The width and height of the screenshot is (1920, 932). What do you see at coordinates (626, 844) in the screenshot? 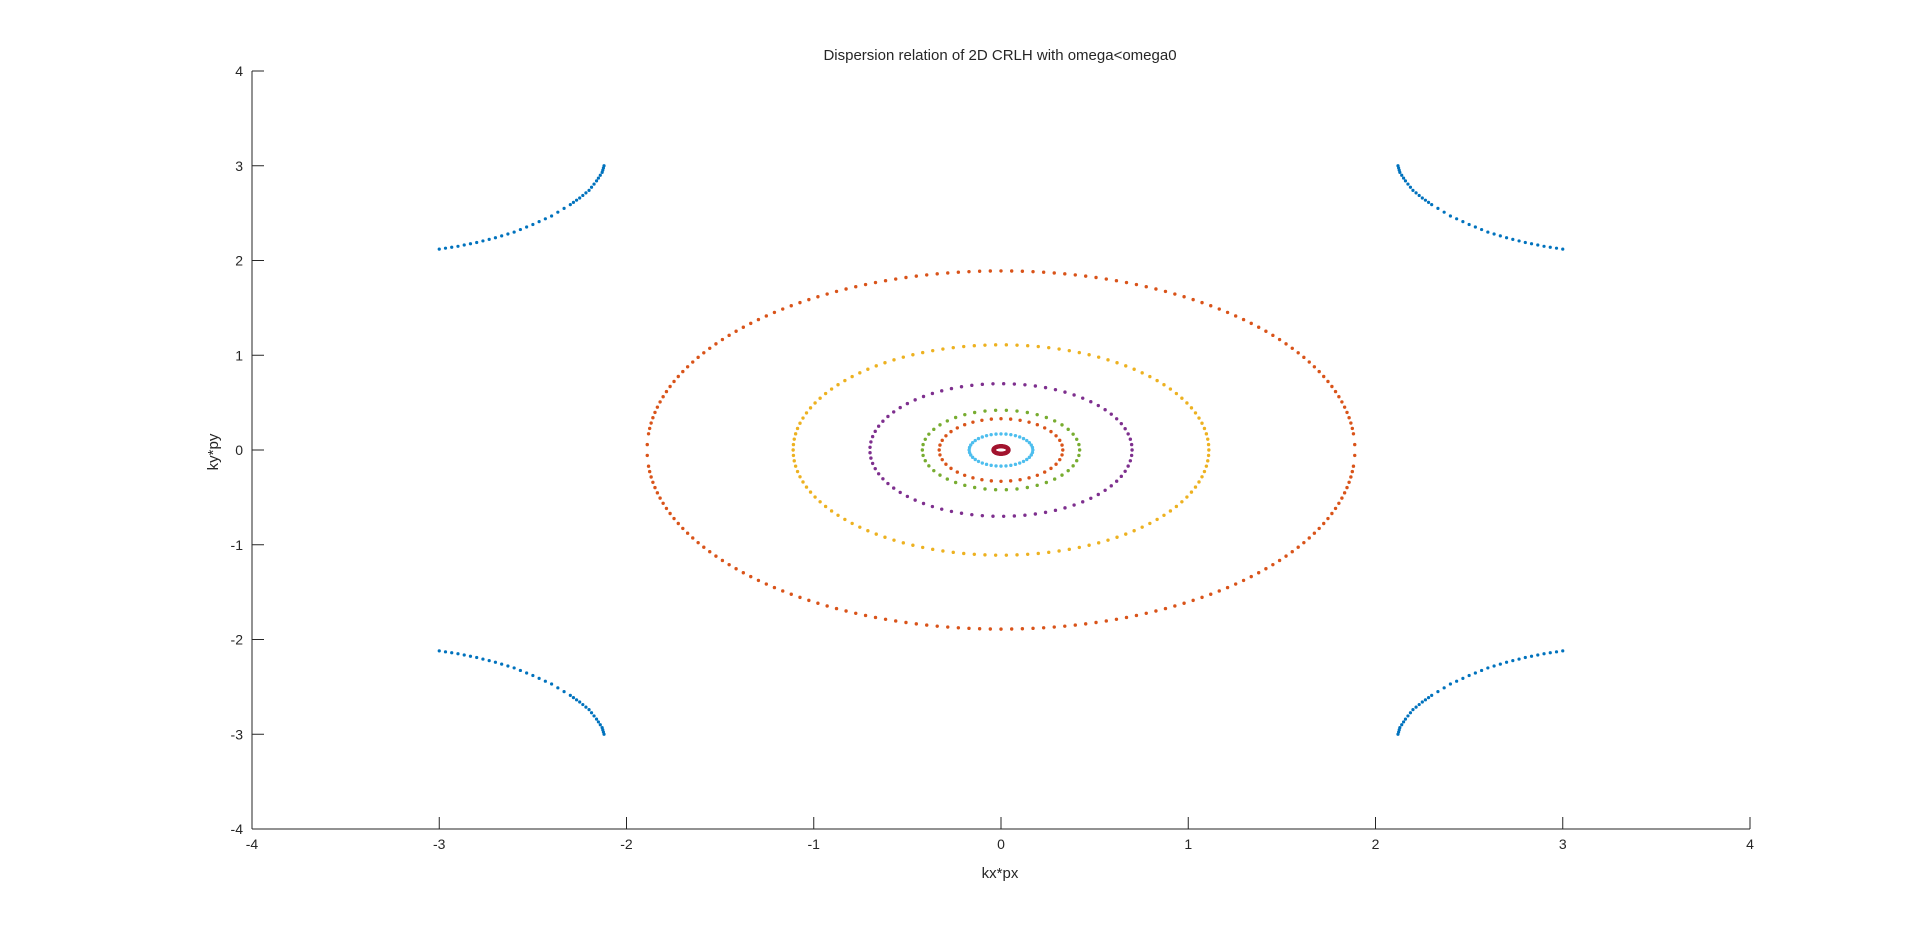
I see `x-tick-label: -2` at bounding box center [626, 844].